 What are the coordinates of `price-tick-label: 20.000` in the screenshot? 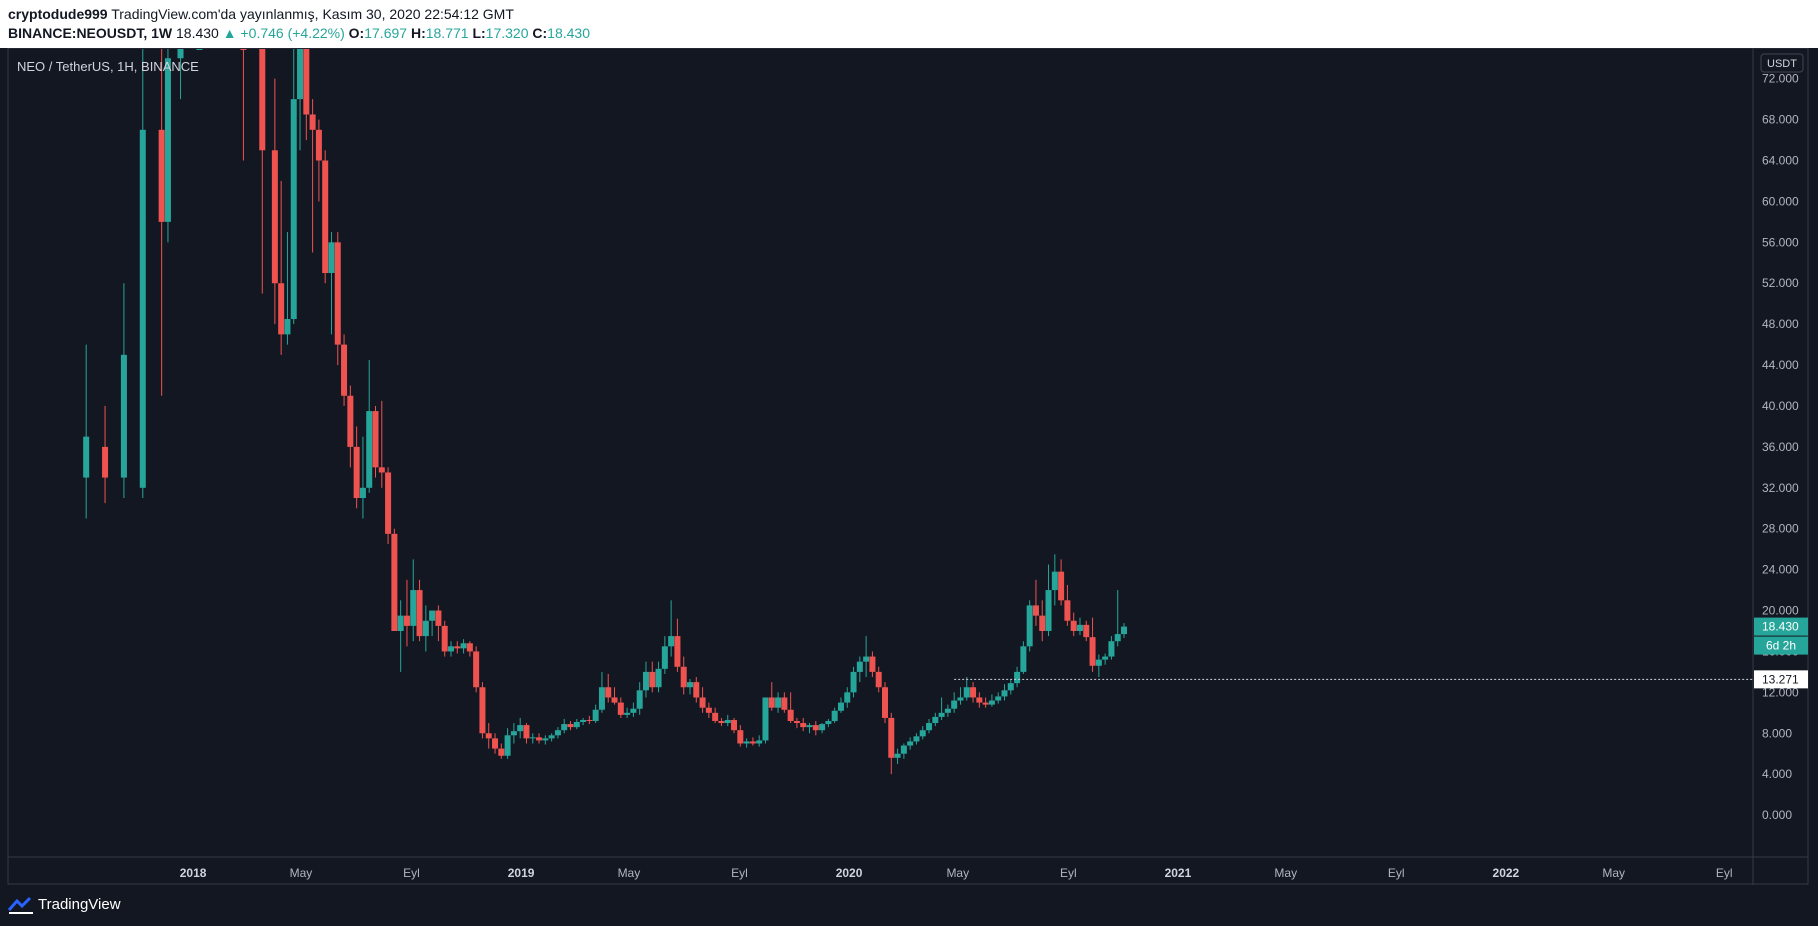 It's located at (1780, 611).